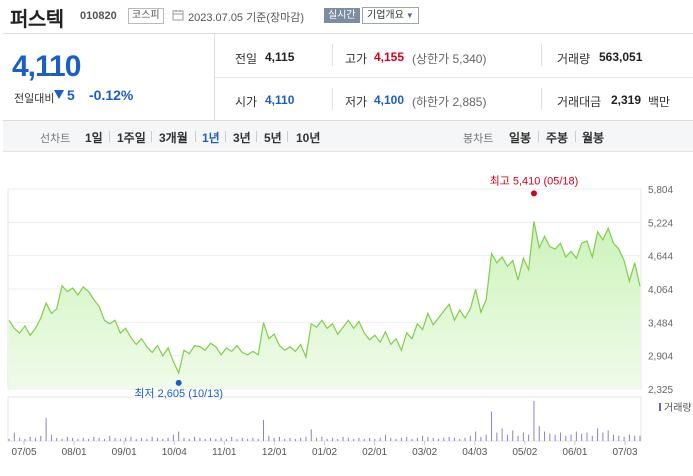  What do you see at coordinates (659, 102) in the screenshot?
I see `amount-unit: 백만` at bounding box center [659, 102].